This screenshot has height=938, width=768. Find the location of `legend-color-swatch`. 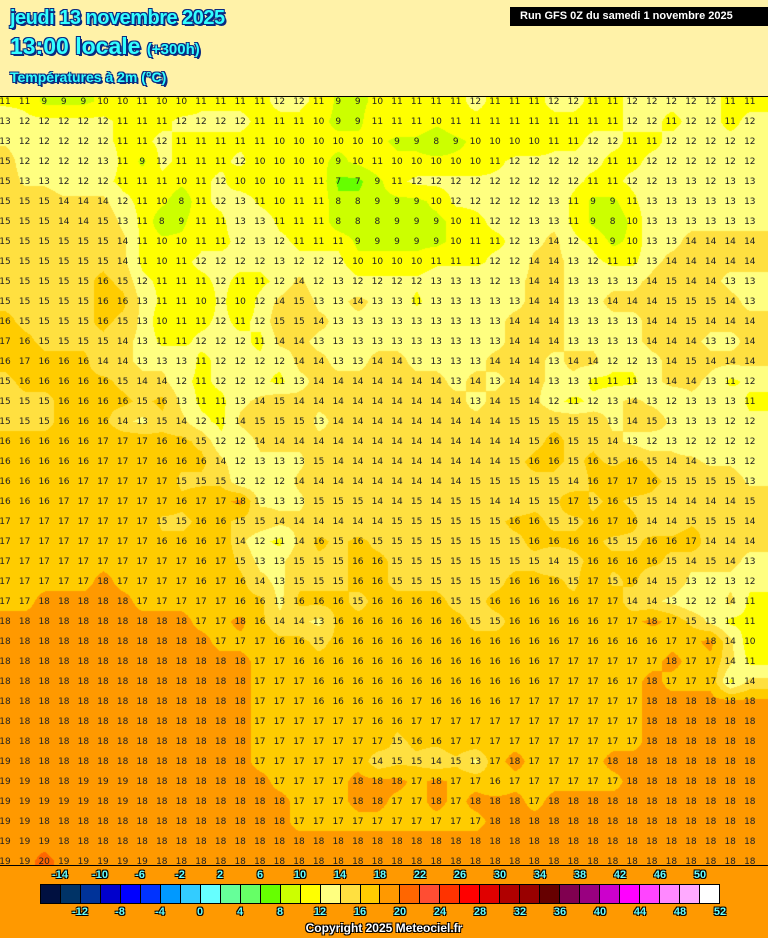

legend-color-swatch is located at coordinates (210, 894).